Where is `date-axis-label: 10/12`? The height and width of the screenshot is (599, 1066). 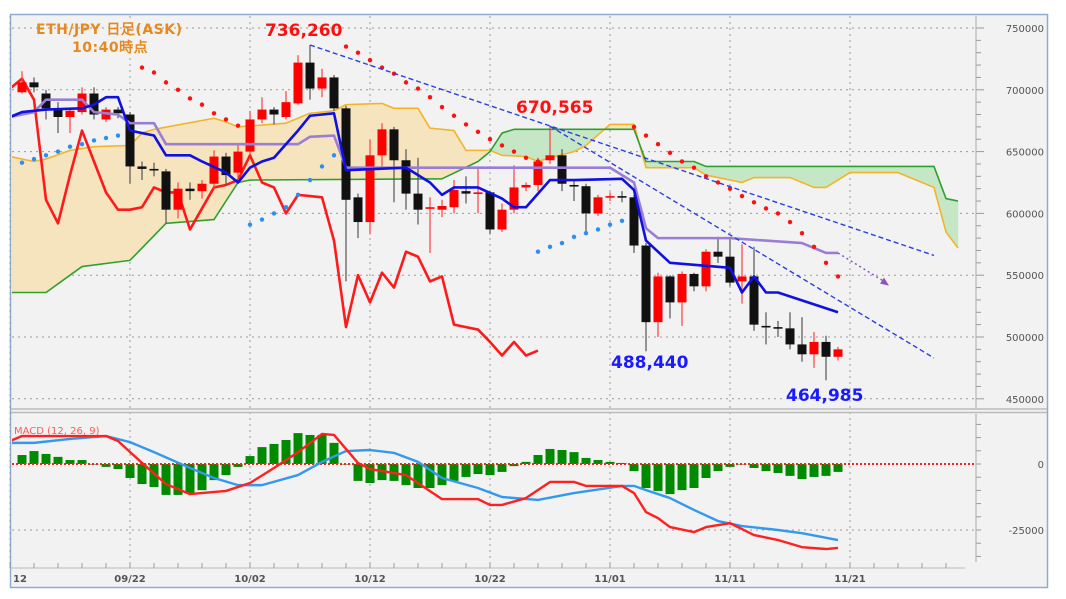
date-axis-label: 10/12 is located at coordinates (370, 579).